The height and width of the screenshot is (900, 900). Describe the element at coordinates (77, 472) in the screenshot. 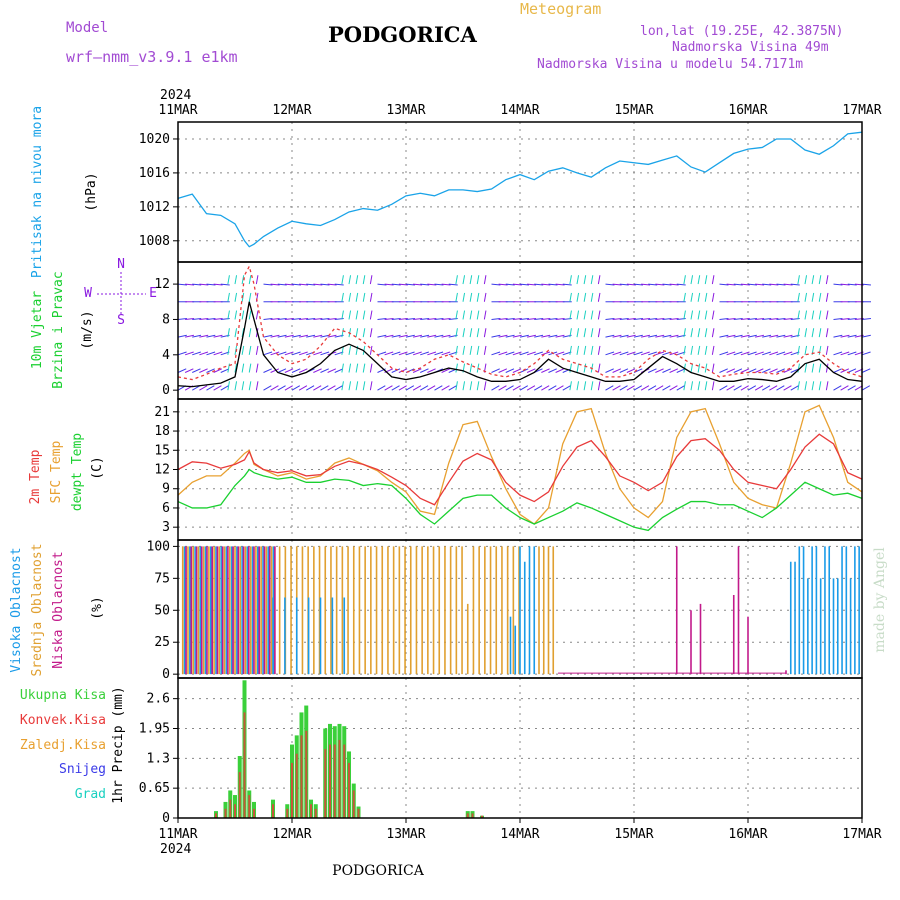

I see `dewpoint-axis-title: dewpt Temp` at that location.